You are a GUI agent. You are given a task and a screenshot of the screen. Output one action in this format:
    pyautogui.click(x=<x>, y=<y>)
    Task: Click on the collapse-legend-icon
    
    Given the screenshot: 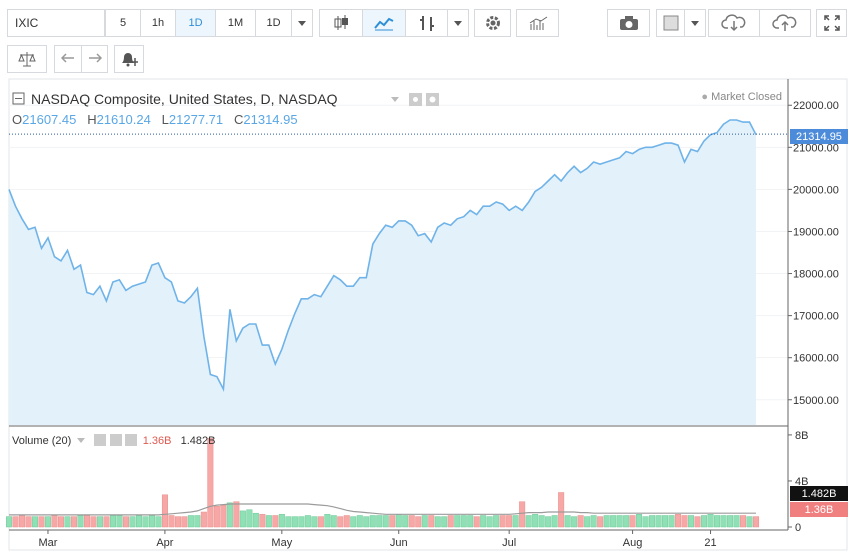 What is the action you would take?
    pyautogui.click(x=19, y=99)
    